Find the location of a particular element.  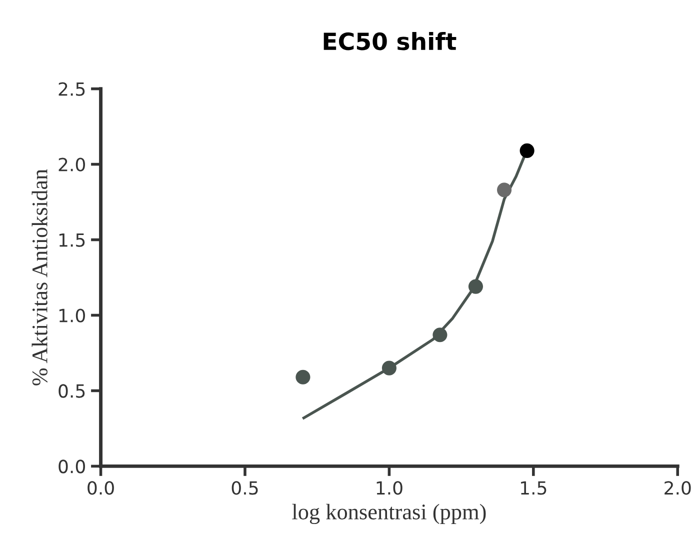

y-axis-title: % Aktivitas Antioksidan is located at coordinates (40, 277).